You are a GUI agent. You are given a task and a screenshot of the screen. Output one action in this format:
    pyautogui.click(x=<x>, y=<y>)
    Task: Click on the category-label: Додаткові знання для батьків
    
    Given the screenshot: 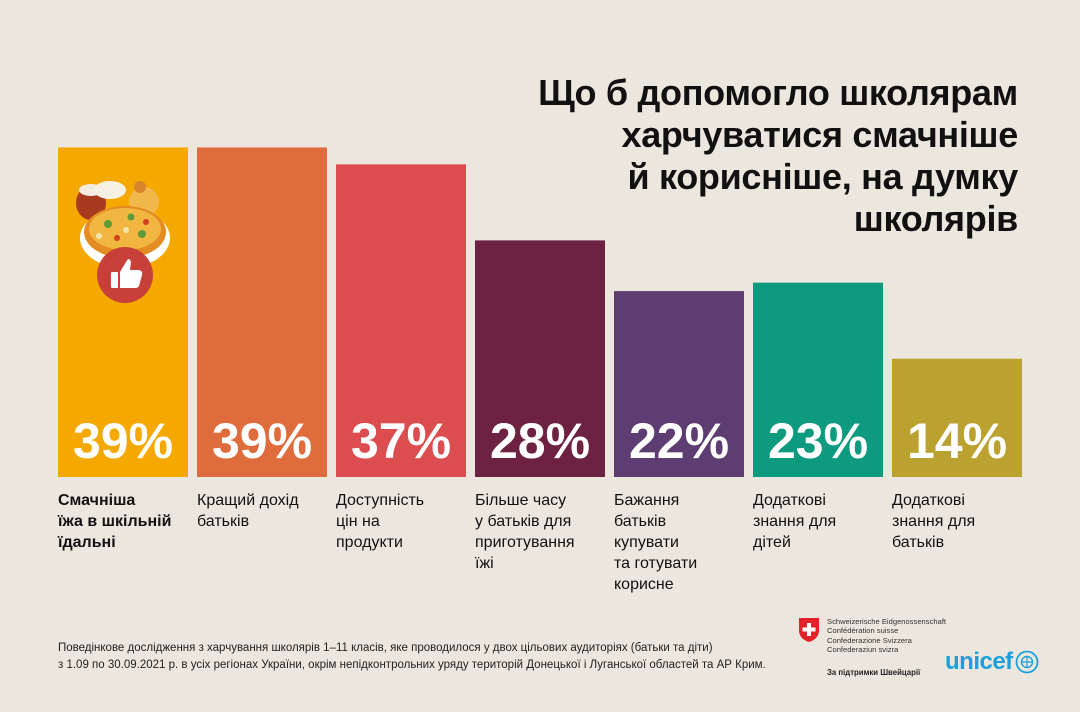 What is the action you would take?
    pyautogui.click(x=959, y=521)
    